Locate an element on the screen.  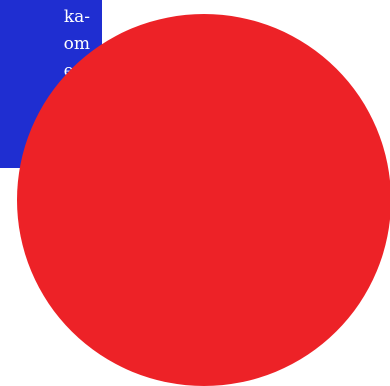
panel-text-line-1: ka- is located at coordinates (76, 17).